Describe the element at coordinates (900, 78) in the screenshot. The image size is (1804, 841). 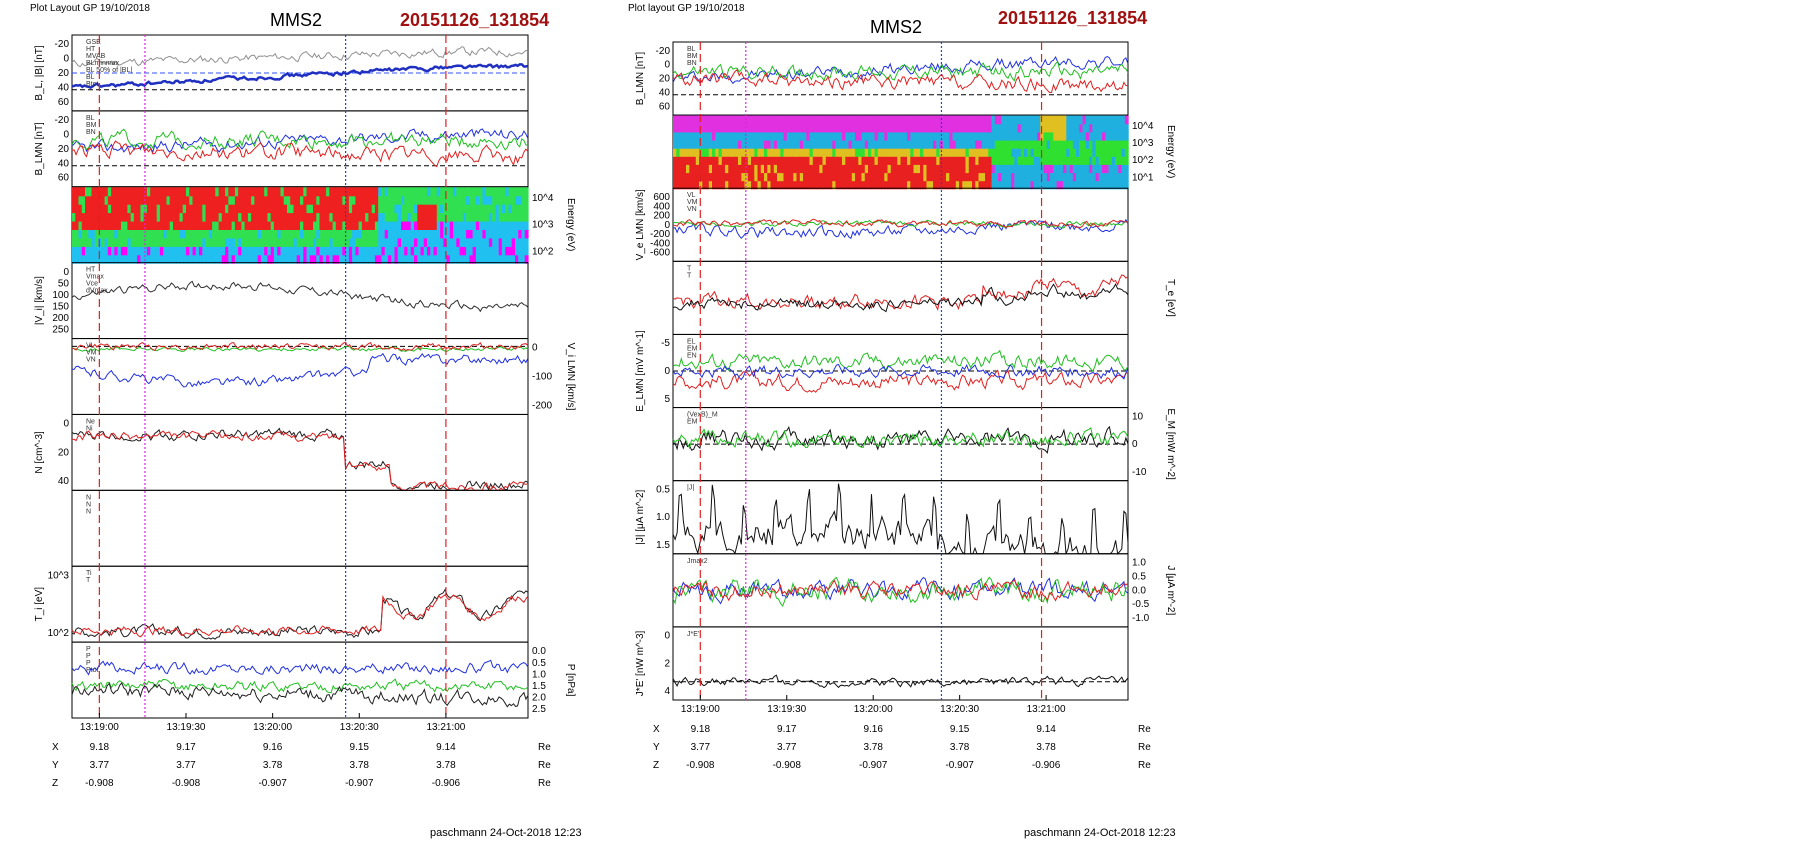
I see `subplot-frame` at that location.